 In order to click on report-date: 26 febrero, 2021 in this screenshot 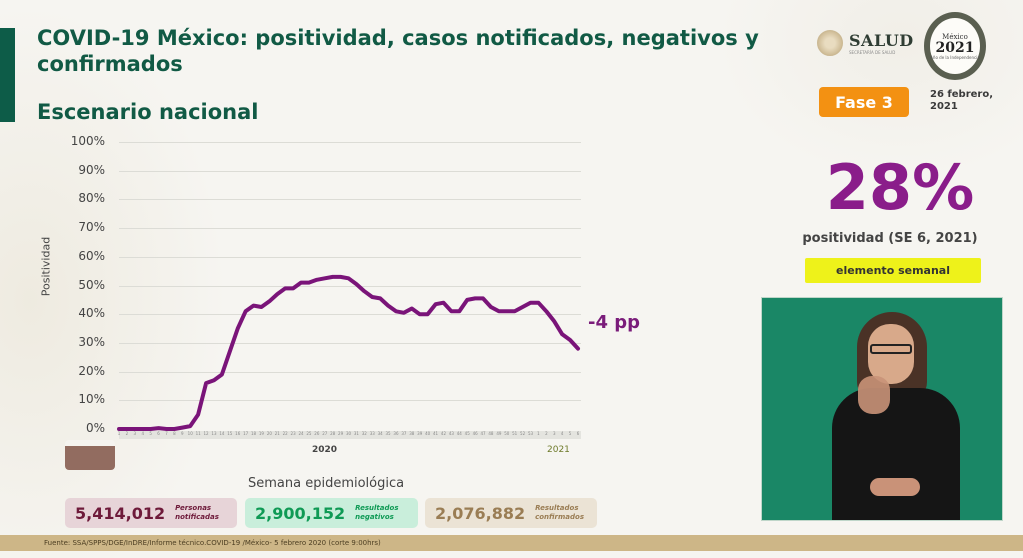, I will do `click(962, 100)`.